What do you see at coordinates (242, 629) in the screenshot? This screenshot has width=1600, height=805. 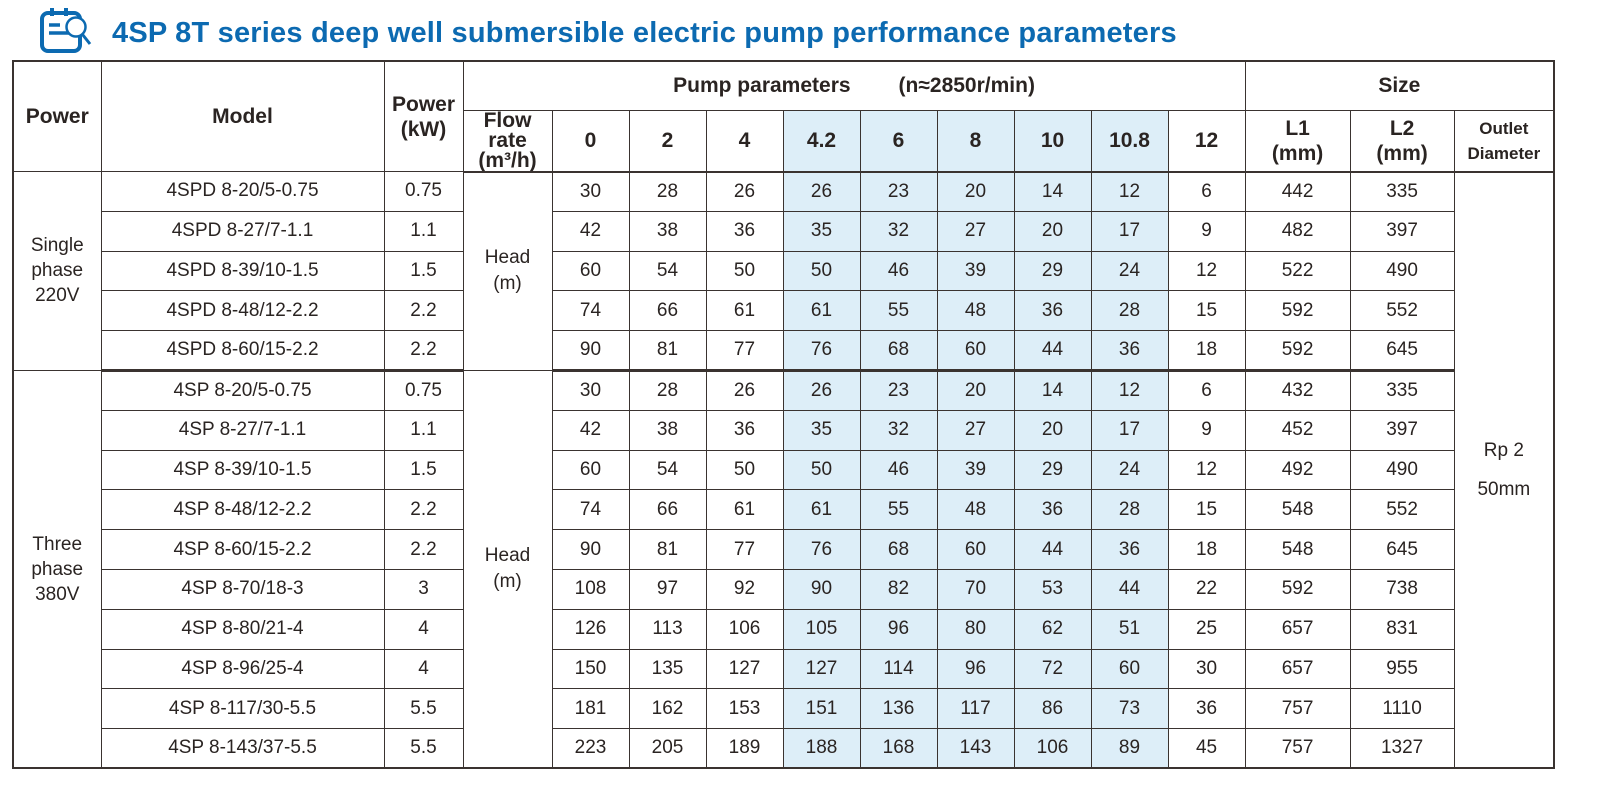 I see `model-cell: 4SP 8-80/21-4` at bounding box center [242, 629].